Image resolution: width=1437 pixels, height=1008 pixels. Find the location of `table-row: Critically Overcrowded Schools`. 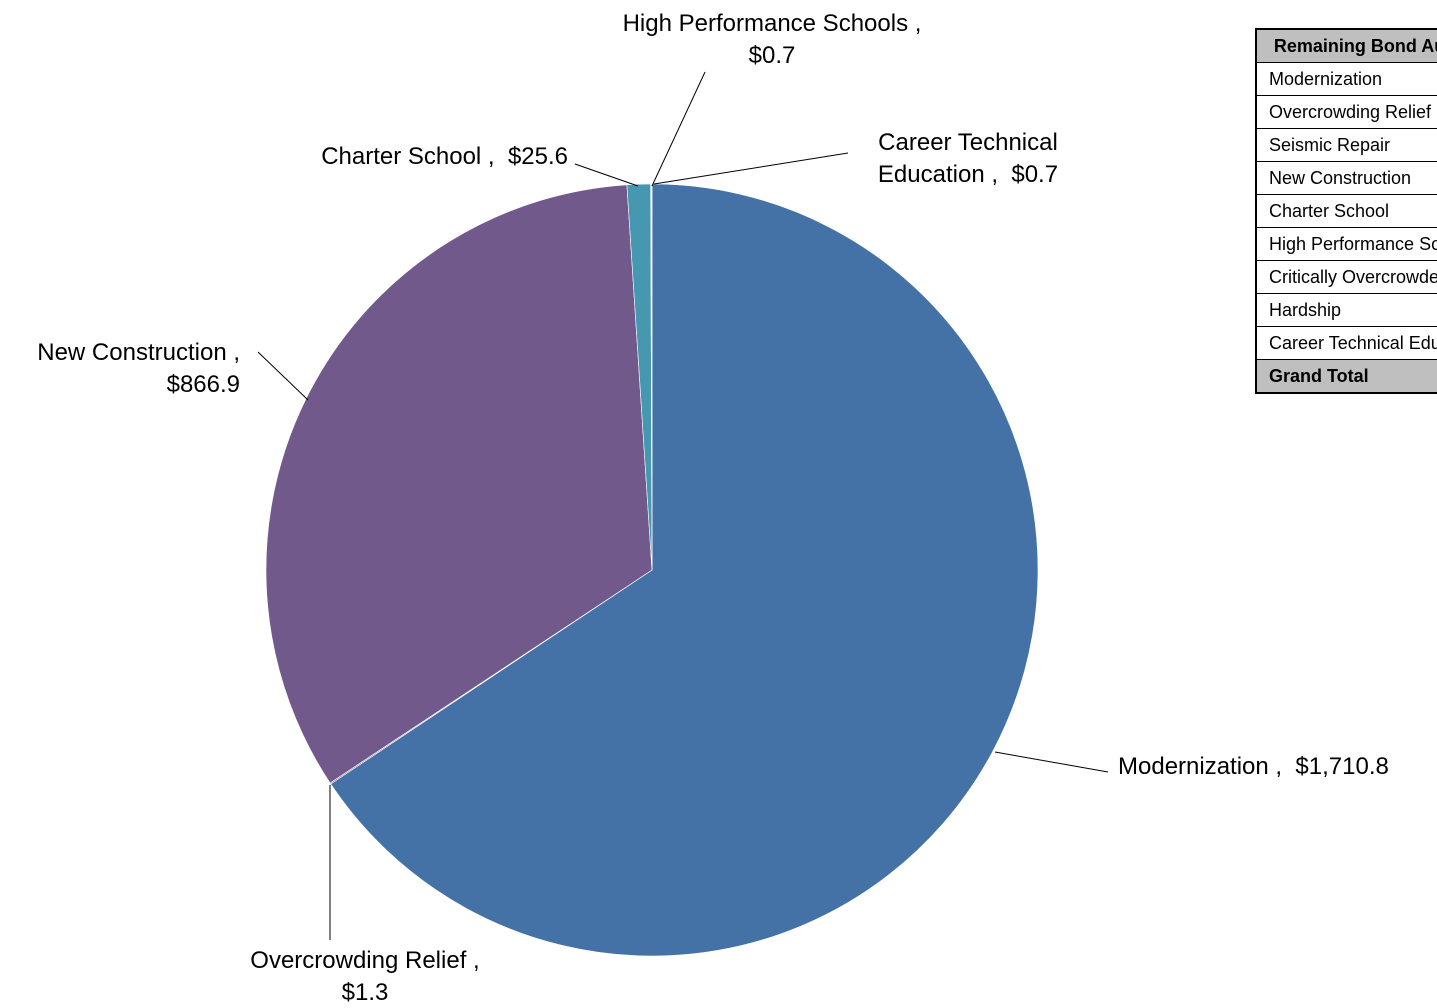

table-row: Critically Overcrowded Schools is located at coordinates (1346, 277).